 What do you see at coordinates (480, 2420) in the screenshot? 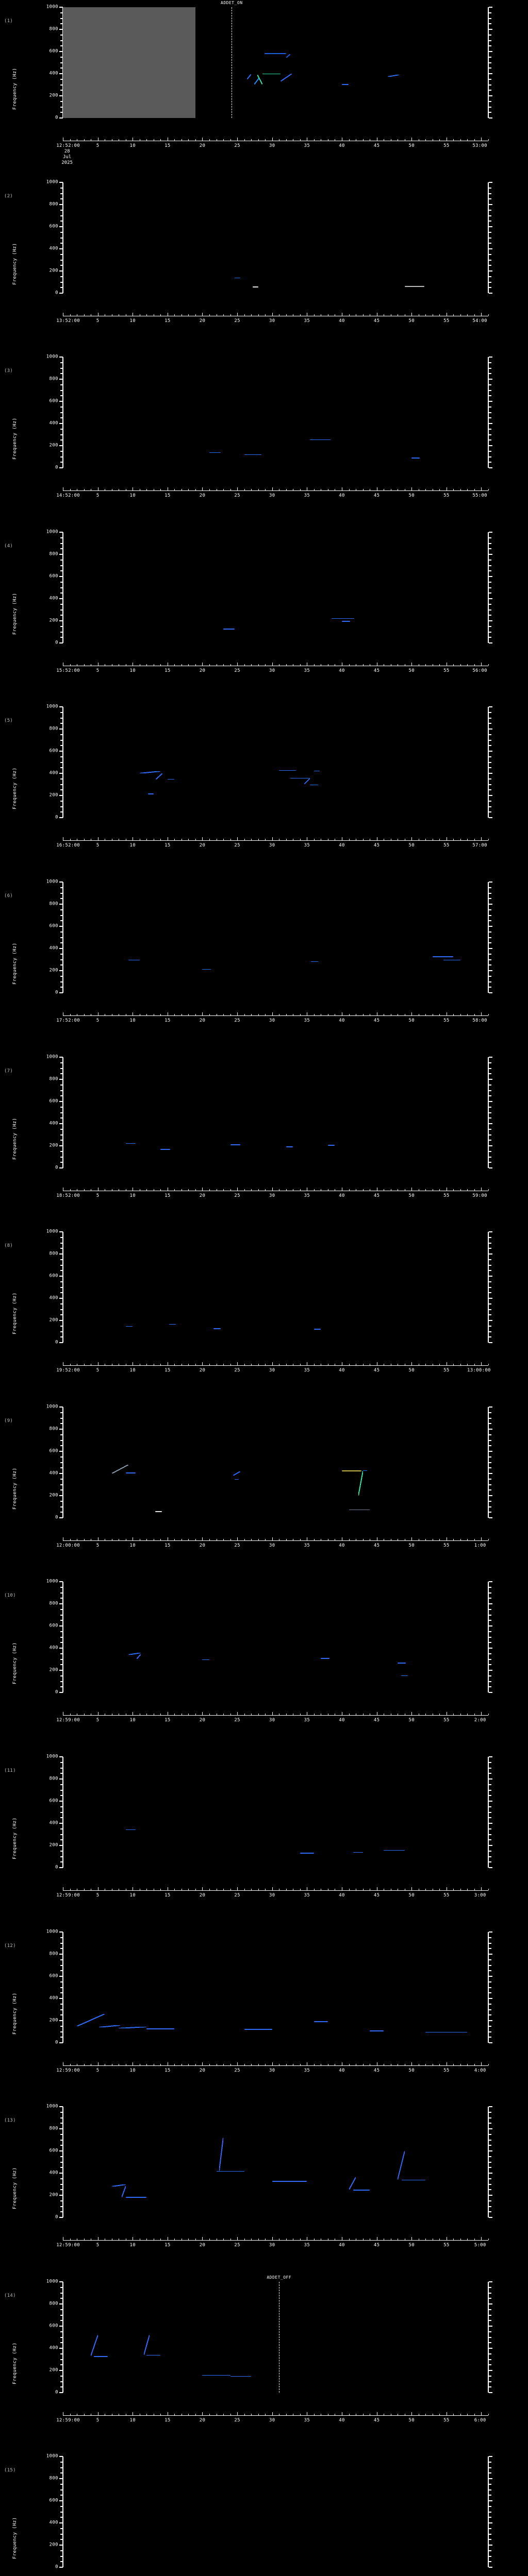
I see `x-tick-label-end: 6:00` at bounding box center [480, 2420].